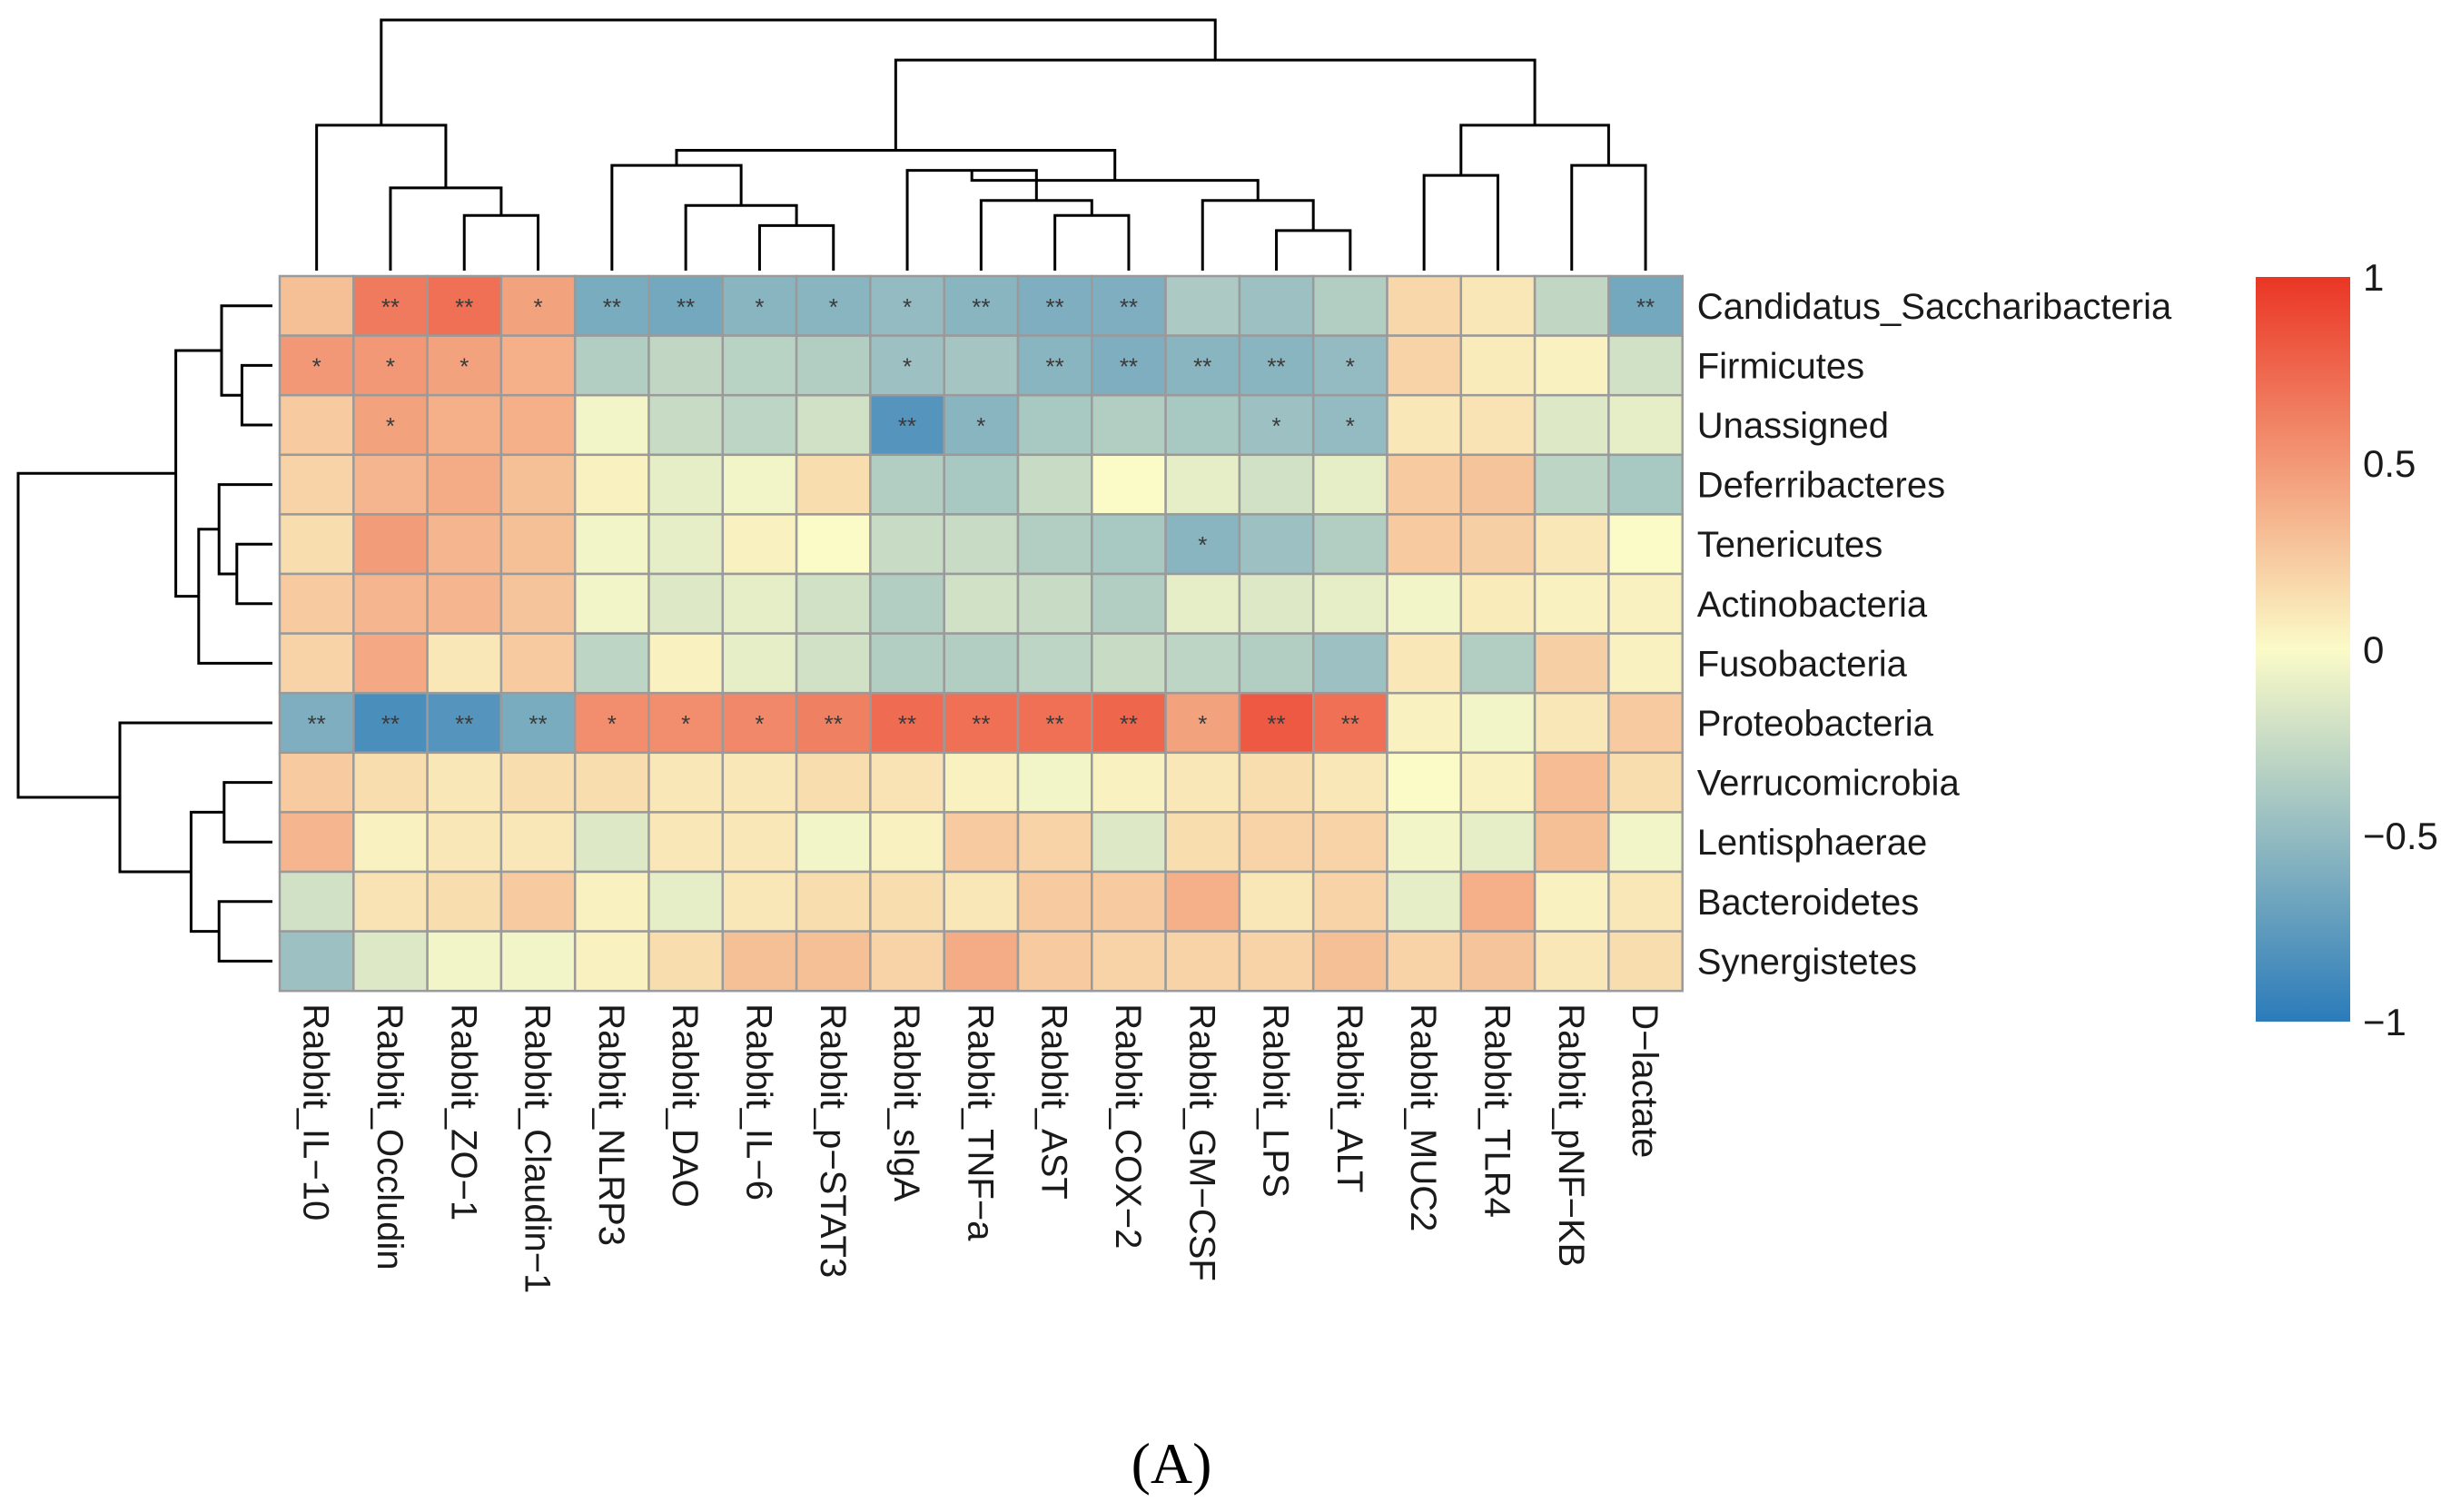 The height and width of the screenshot is (1512, 2441). Describe the element at coordinates (1809, 903) in the screenshot. I see `row-label: Bacteroidetes` at that location.